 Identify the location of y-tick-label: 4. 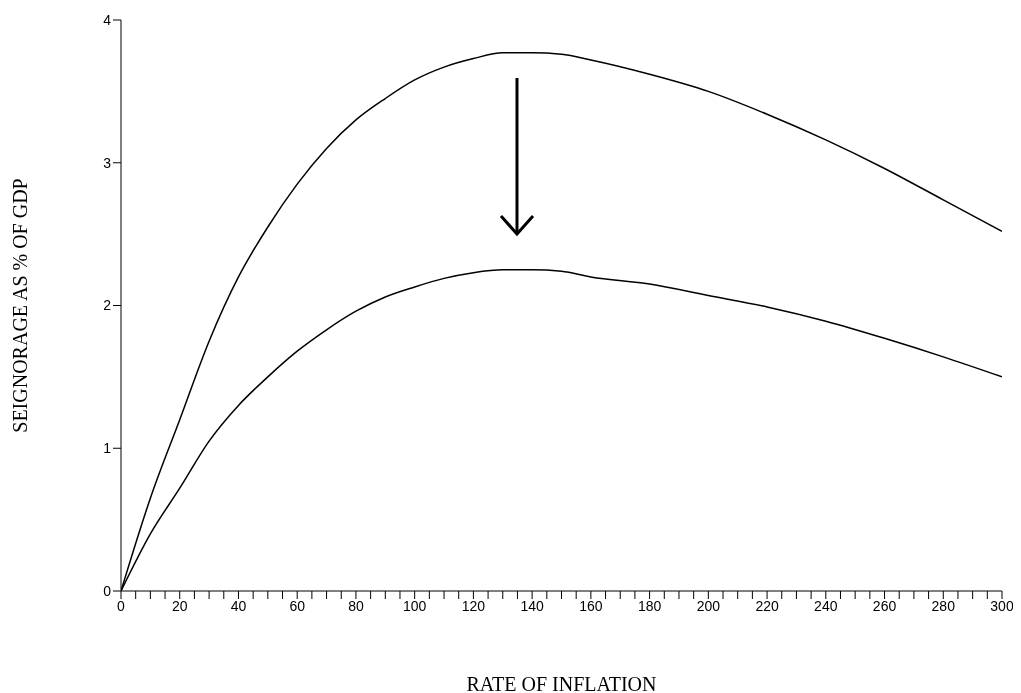
(107, 19).